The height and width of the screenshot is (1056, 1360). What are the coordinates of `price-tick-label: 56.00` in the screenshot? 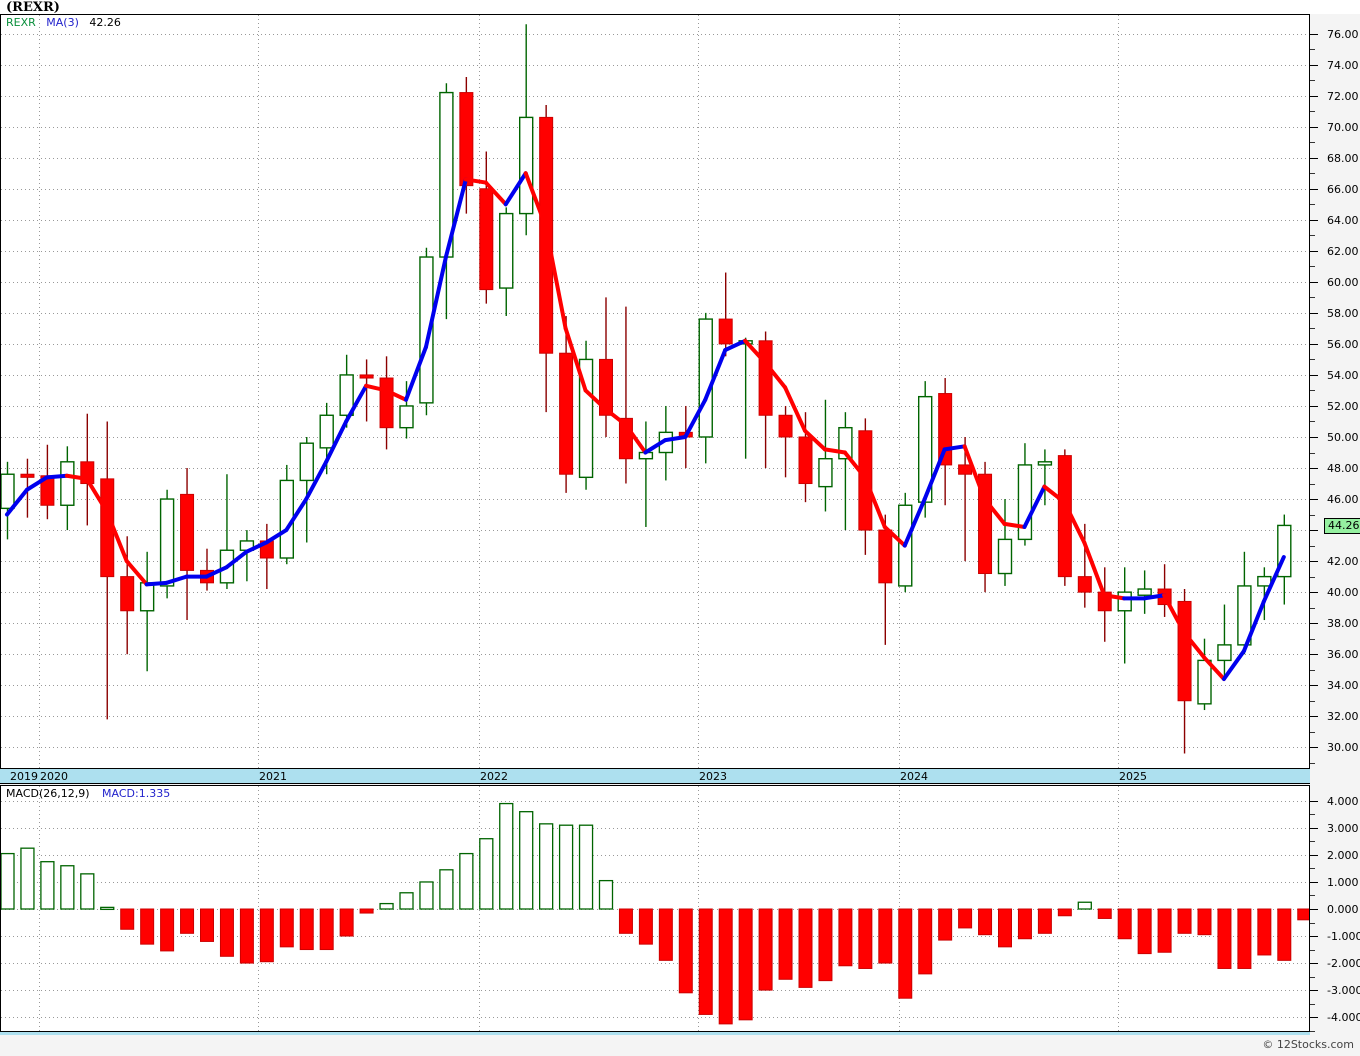 It's located at (1343, 344).